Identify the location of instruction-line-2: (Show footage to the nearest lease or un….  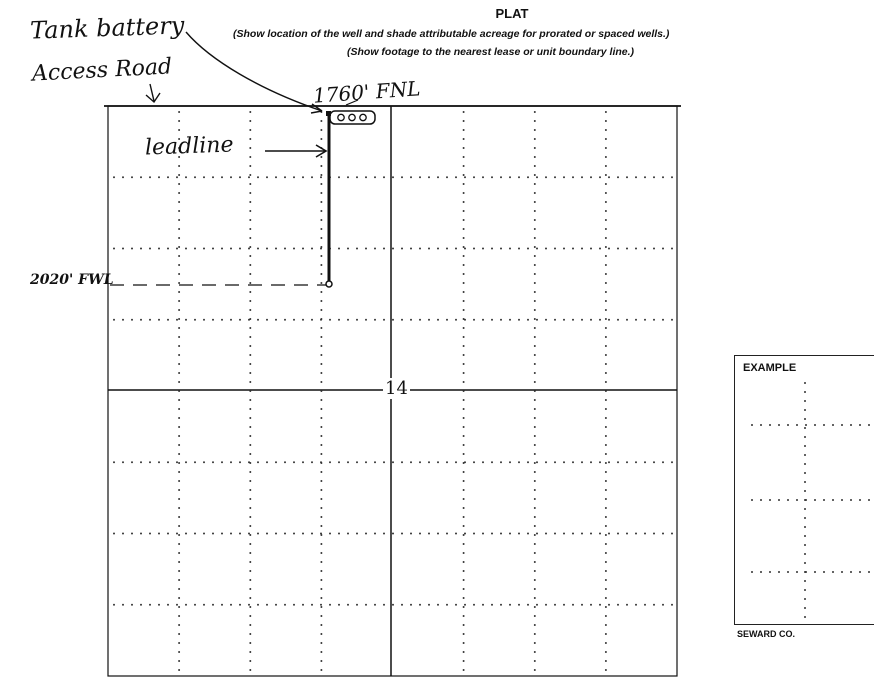
(491, 52).